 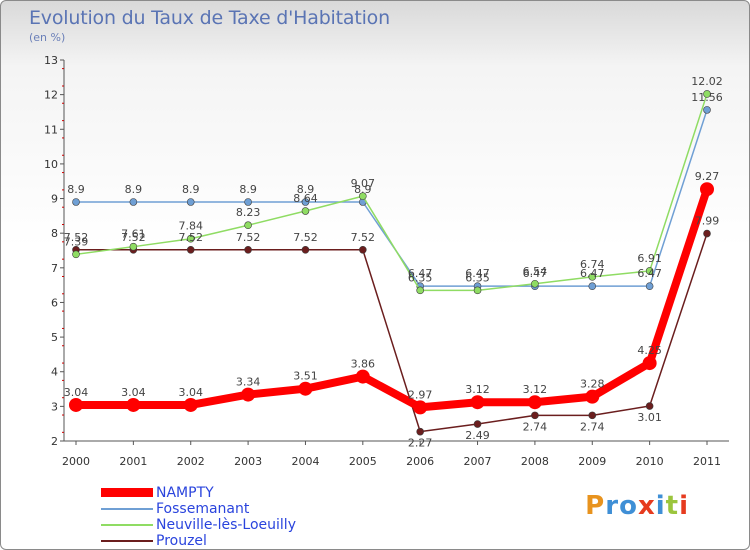 What do you see at coordinates (54, 302) in the screenshot?
I see `y-tick-label: 6` at bounding box center [54, 302].